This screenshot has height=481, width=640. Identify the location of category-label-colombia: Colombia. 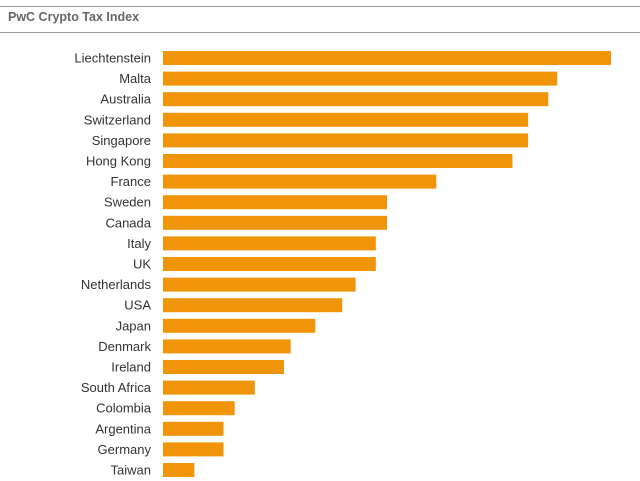
(124, 408).